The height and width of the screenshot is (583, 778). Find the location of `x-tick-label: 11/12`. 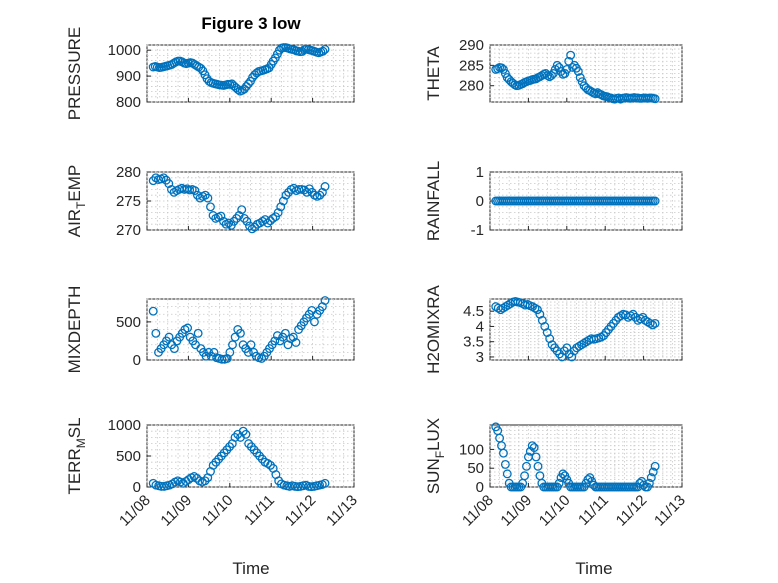

x-tick-label: 11/12 is located at coordinates (632, 511).